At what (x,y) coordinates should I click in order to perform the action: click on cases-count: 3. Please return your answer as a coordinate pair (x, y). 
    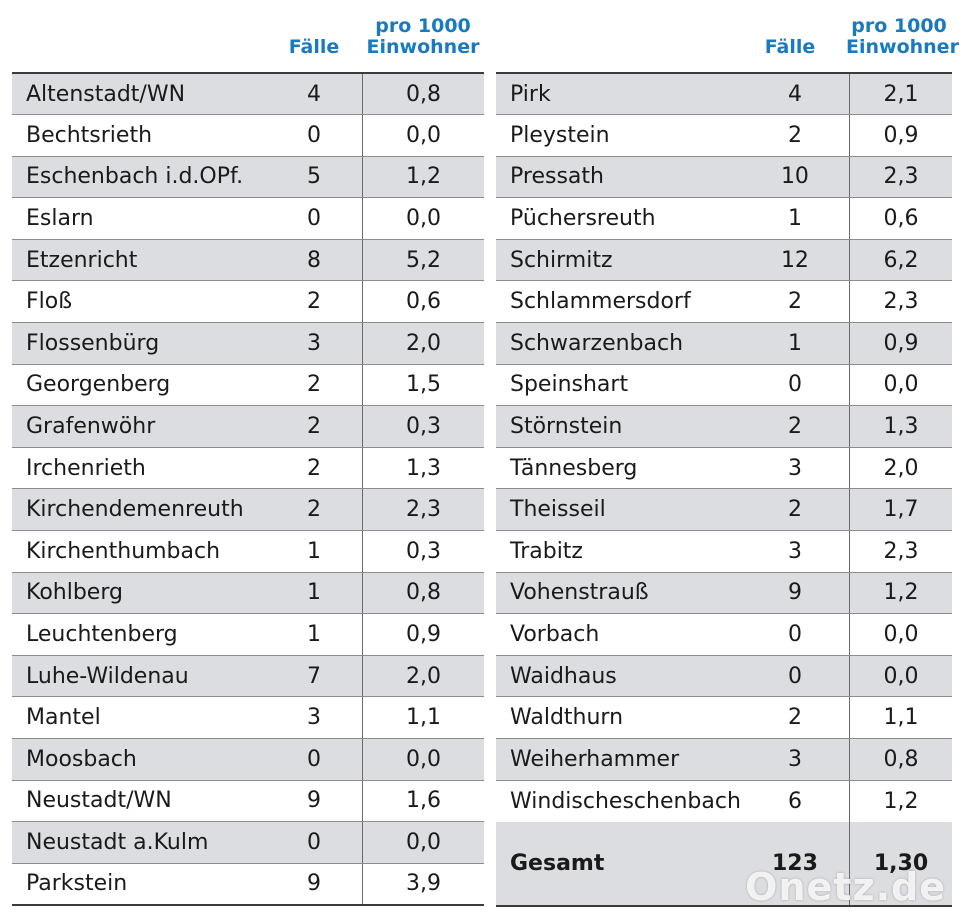
    Looking at the image, I should click on (795, 551).